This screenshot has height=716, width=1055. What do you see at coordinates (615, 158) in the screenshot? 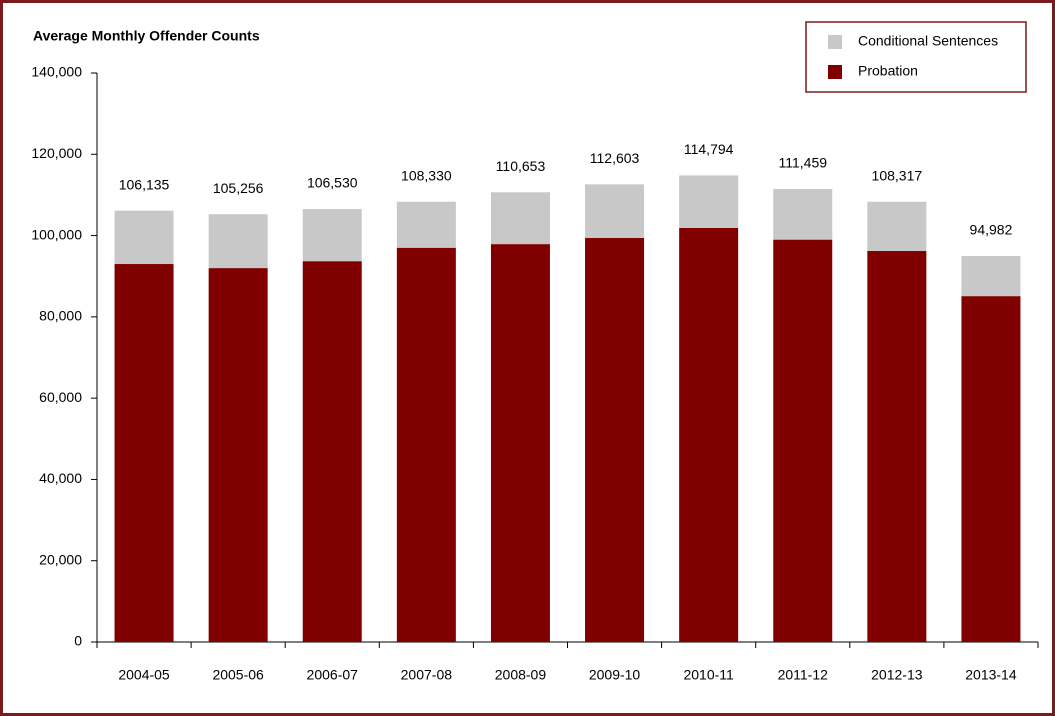
I see `total-label: 112,603` at bounding box center [615, 158].